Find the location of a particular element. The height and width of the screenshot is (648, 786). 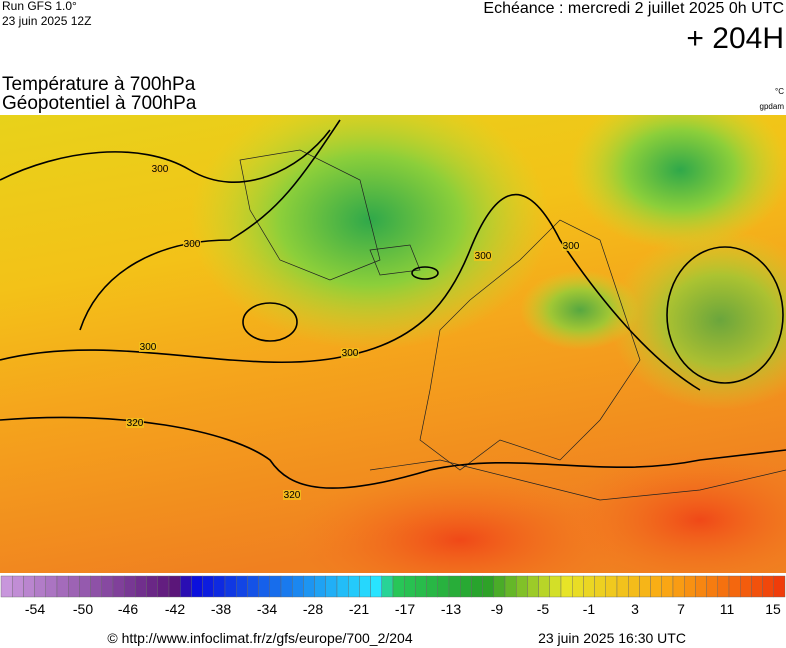

colorbar-label: -5 is located at coordinates (543, 609).